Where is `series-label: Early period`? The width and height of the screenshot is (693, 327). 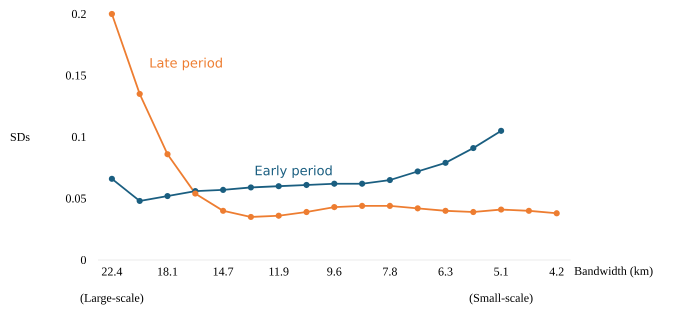 series-label: Early period is located at coordinates (294, 171).